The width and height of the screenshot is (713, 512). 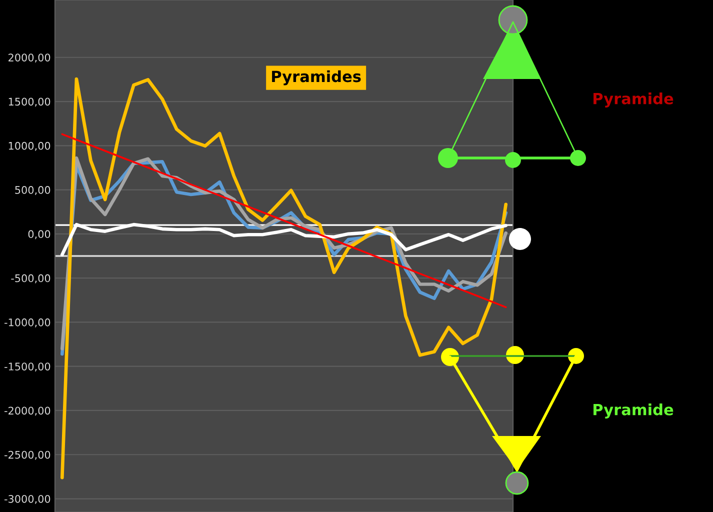 What do you see at coordinates (30, 279) in the screenshot?
I see `y-tick-label: -500,00` at bounding box center [30, 279].